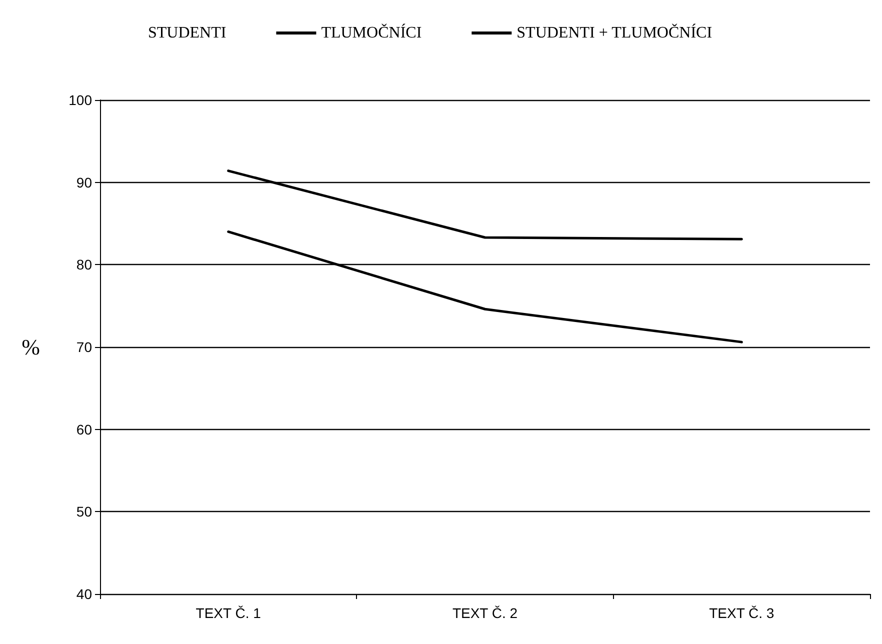  Describe the element at coordinates (229, 613) in the screenshot. I see `x-tick-label: TEXT Č. 1` at that location.